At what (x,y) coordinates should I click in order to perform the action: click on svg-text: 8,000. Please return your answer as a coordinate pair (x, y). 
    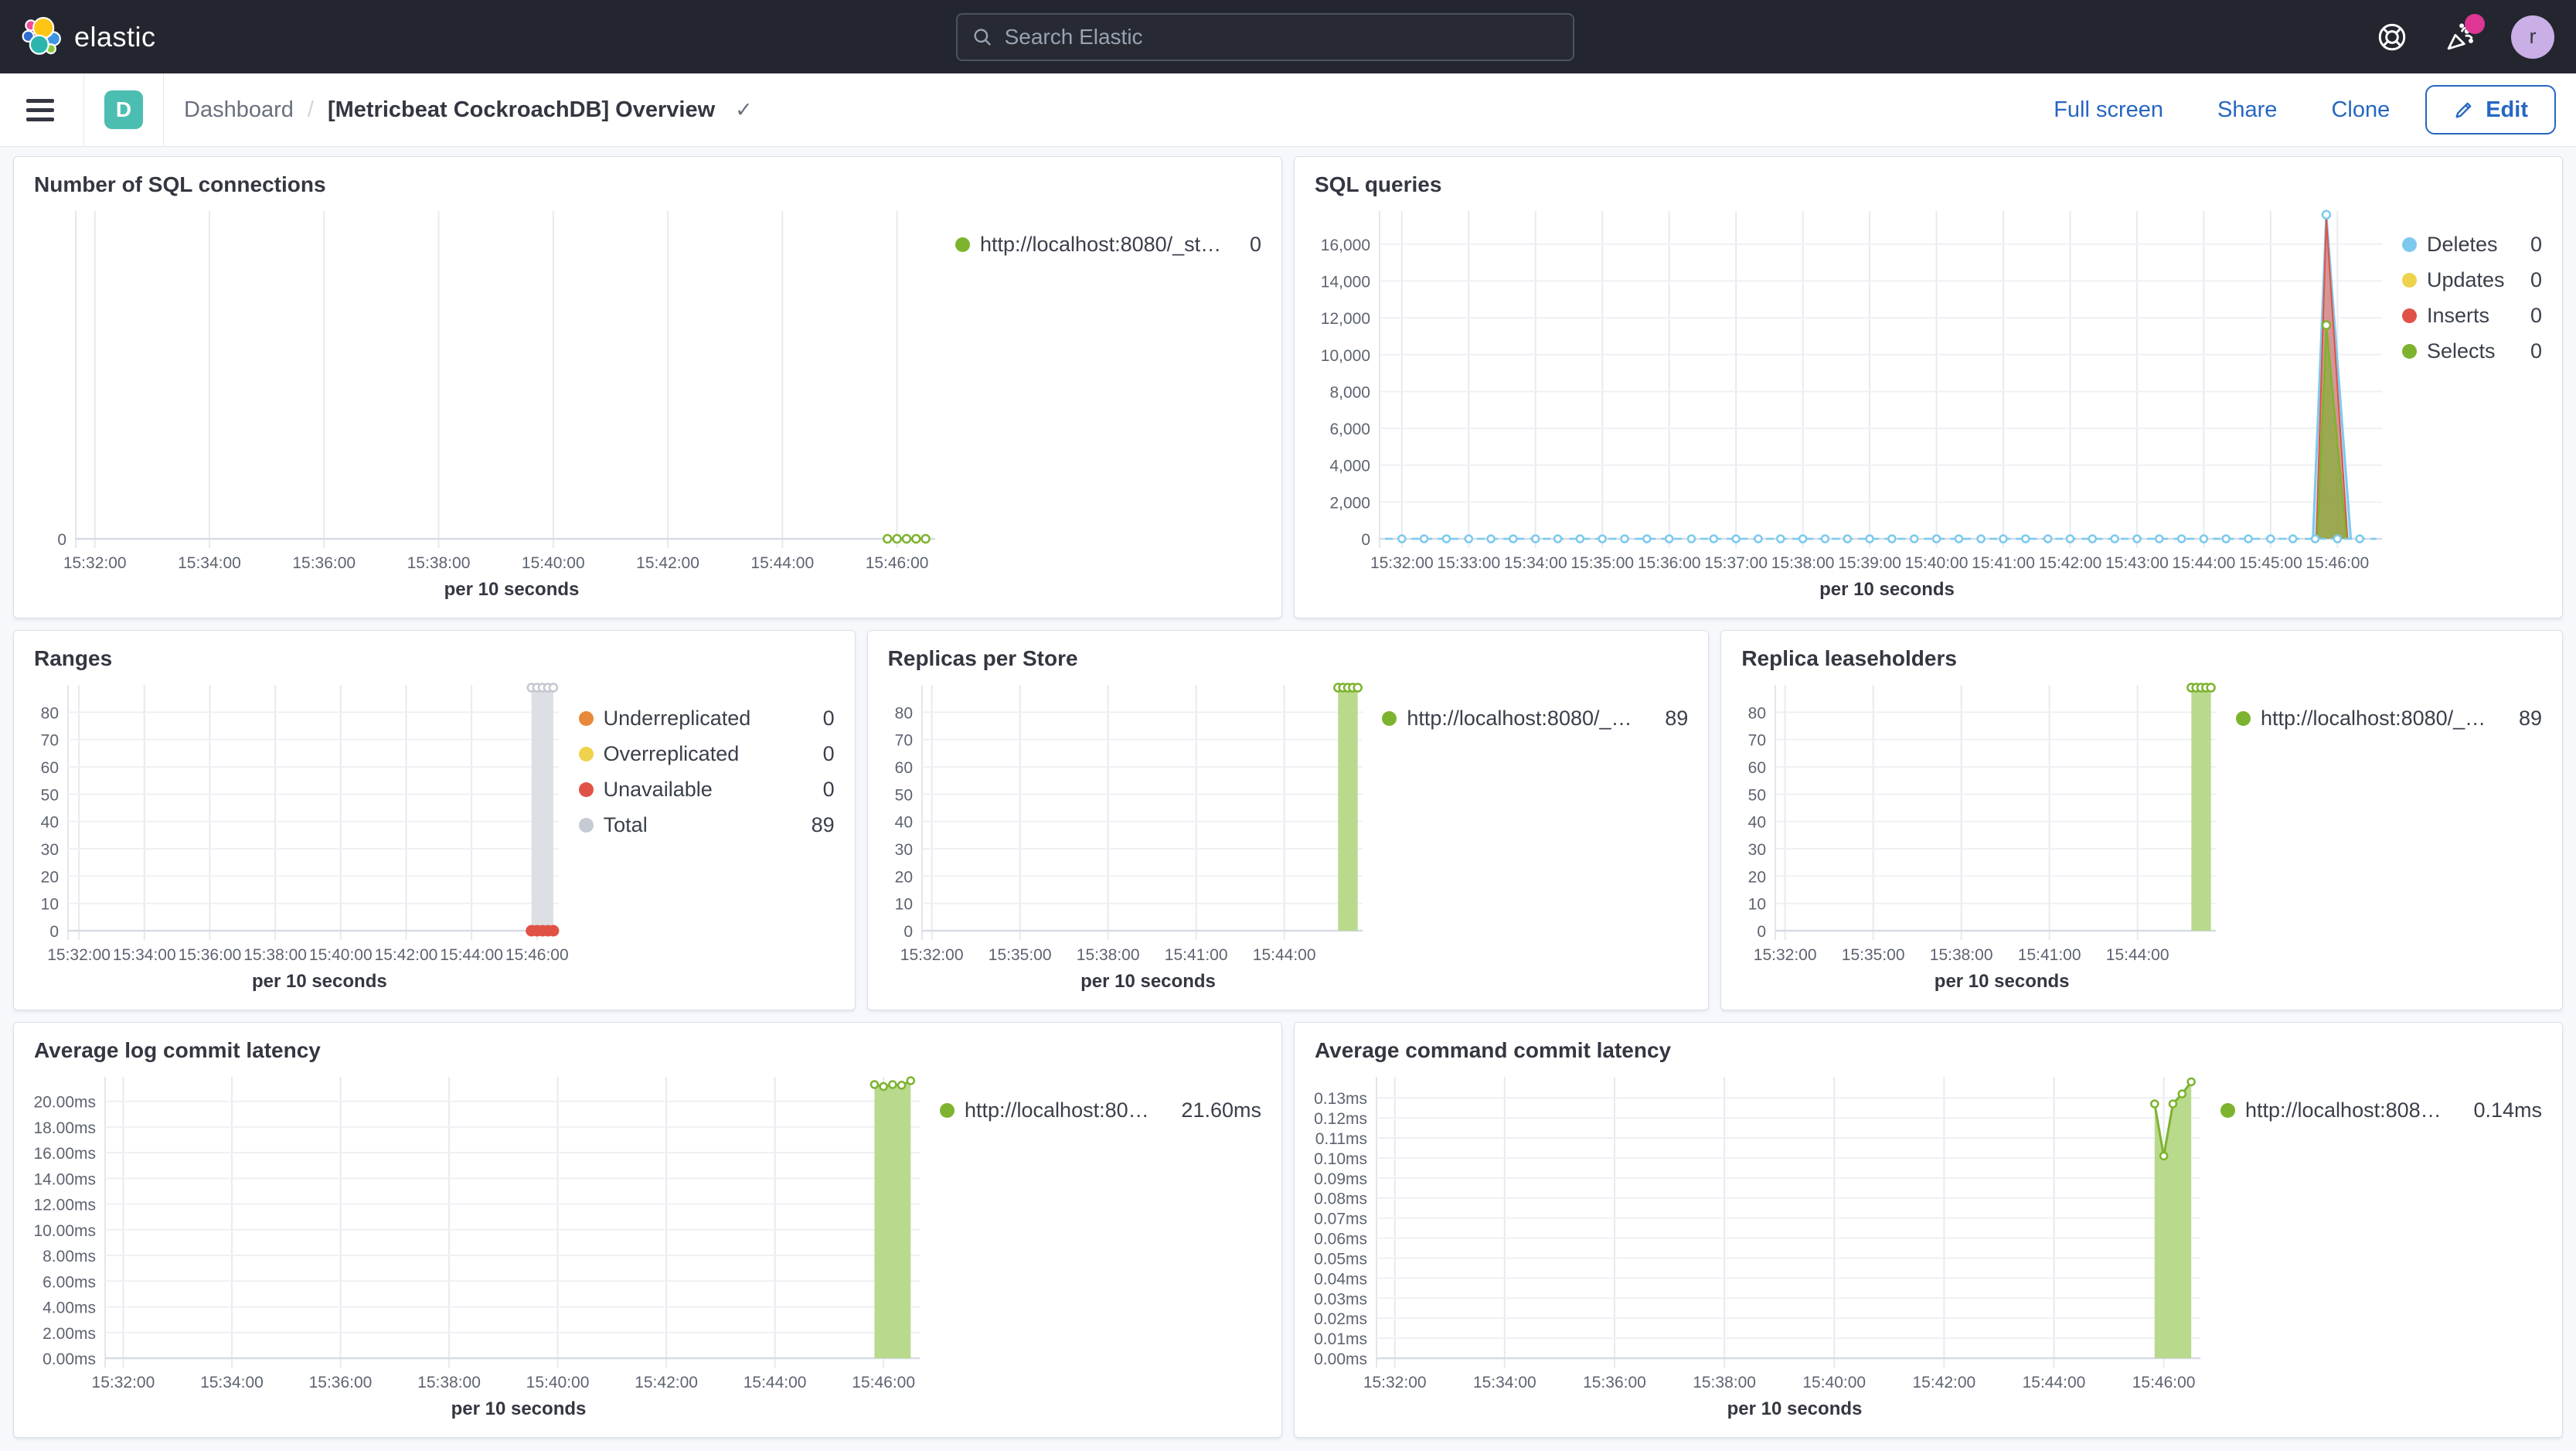
    Looking at the image, I should click on (1349, 392).